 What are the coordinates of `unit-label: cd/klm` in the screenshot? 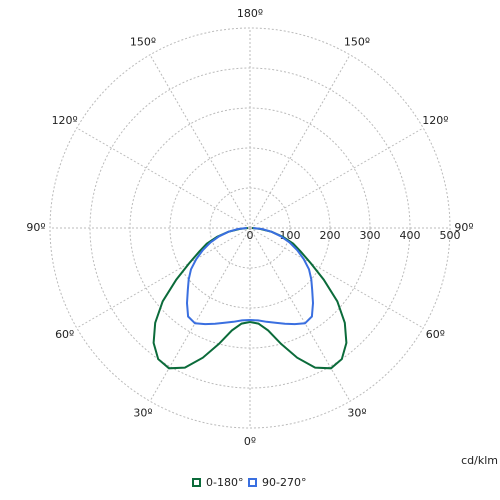 It's located at (479, 460).